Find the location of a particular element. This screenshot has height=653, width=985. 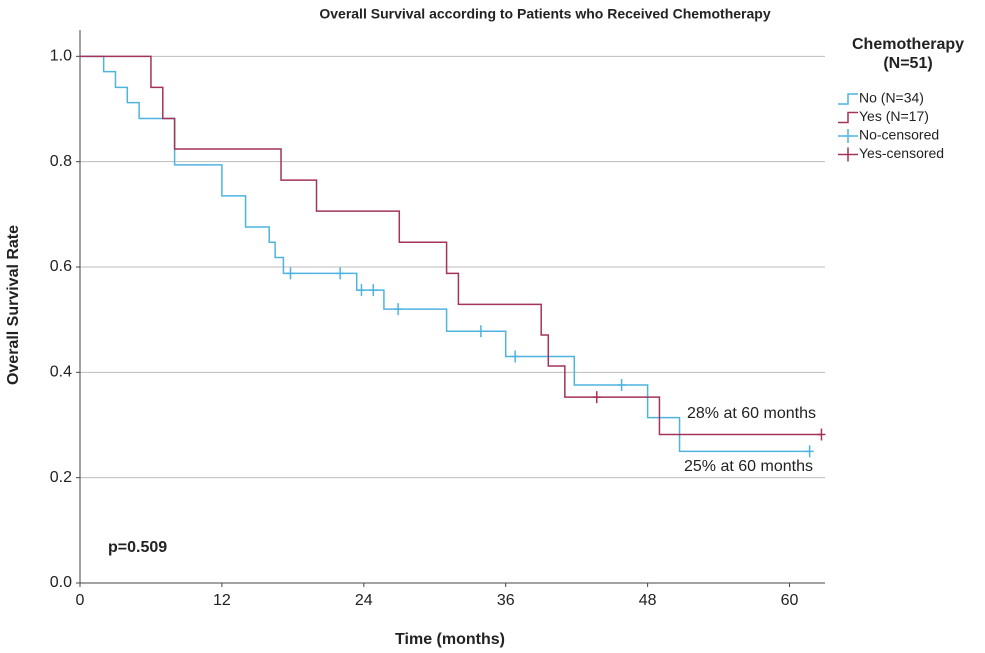

legend-label: No (N=34) is located at coordinates (891, 98).